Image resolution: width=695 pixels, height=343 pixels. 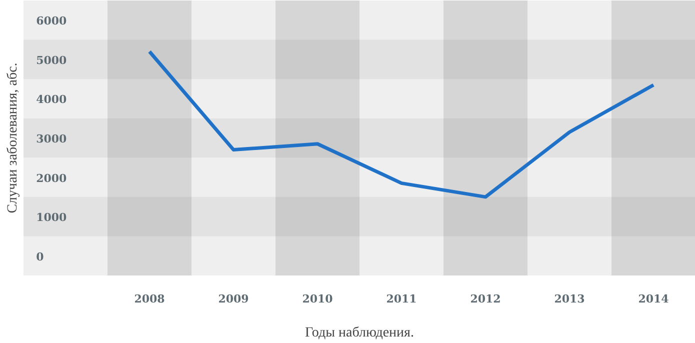 What do you see at coordinates (318, 299) in the screenshot?
I see `x-tick-label: 2010` at bounding box center [318, 299].